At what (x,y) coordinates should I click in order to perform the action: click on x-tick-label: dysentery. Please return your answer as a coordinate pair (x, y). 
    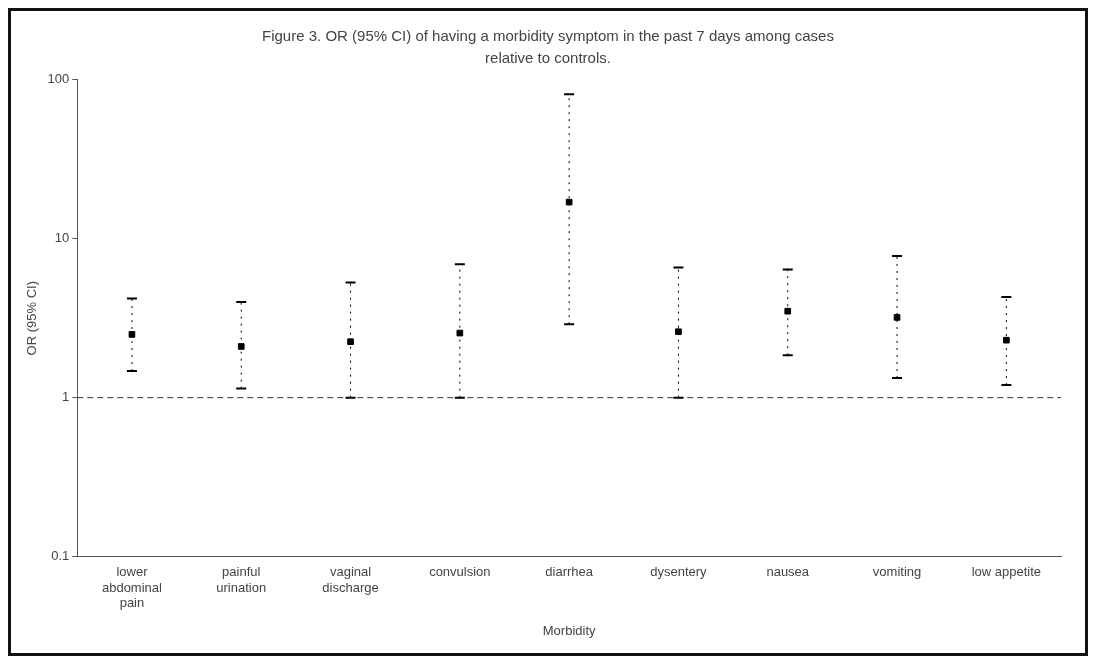
    Looking at the image, I should click on (679, 571).